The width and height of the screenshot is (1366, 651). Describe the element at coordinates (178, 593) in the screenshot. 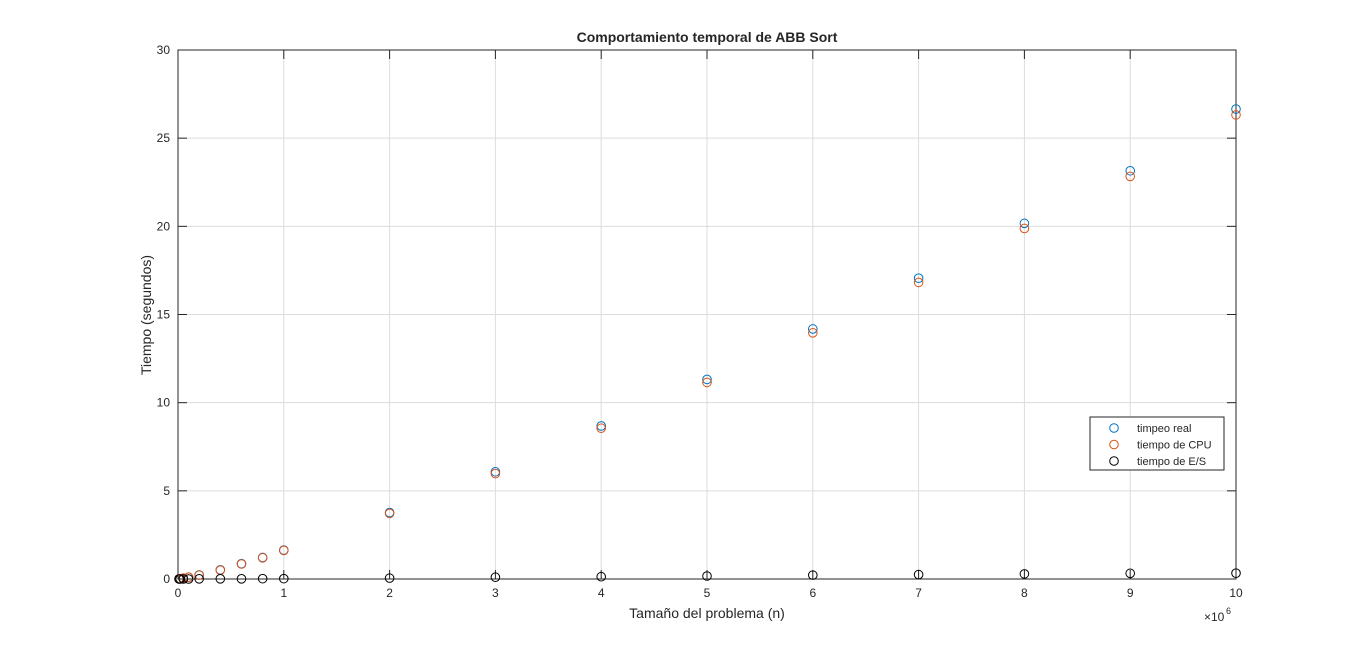

I see `x-tick-label: 0` at that location.